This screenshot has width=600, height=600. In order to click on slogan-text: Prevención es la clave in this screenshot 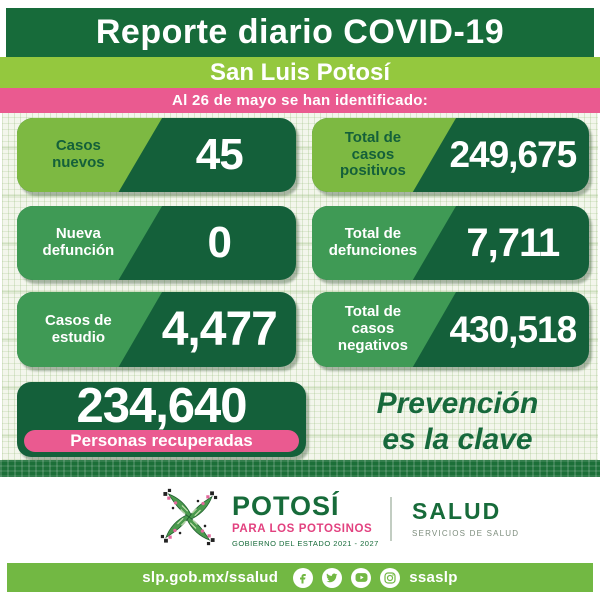, I will do `click(457, 421)`.